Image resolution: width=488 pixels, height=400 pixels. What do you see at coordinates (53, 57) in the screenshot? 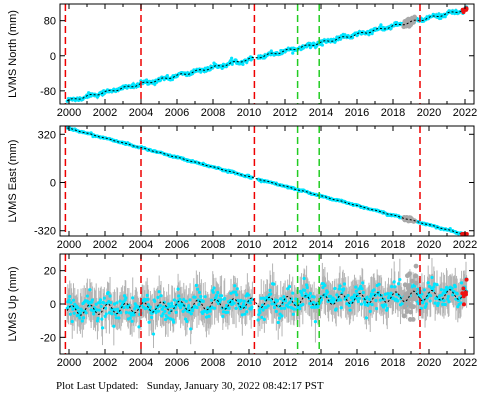
I see `y-tick-label: 0` at bounding box center [53, 57].